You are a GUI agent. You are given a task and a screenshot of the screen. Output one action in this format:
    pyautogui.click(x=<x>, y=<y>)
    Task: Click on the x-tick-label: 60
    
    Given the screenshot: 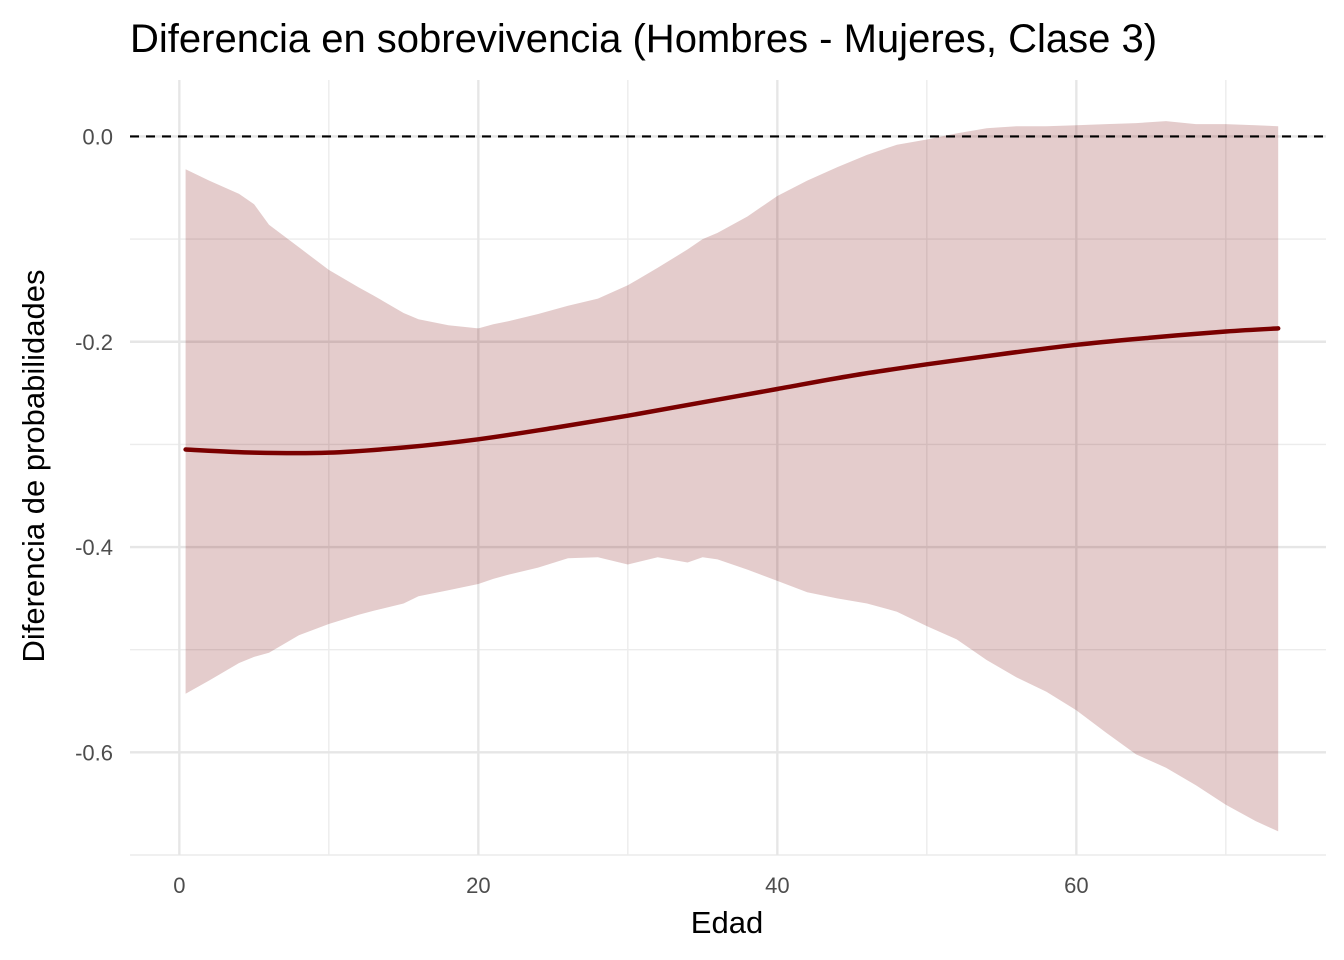 What is the action you would take?
    pyautogui.click(x=1076, y=885)
    